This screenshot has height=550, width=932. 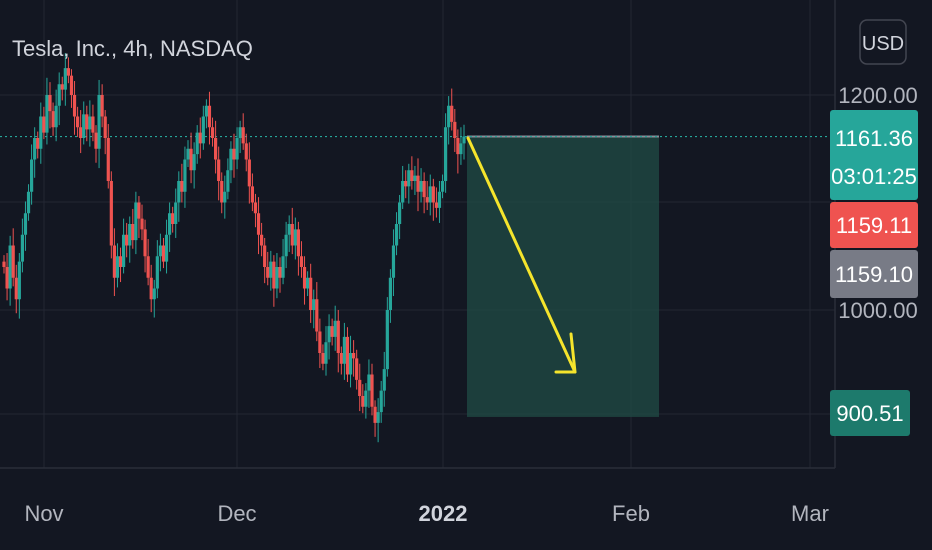 I want to click on chart-title: Tesla, Inc., 4h, NASDAQ, so click(x=132, y=48).